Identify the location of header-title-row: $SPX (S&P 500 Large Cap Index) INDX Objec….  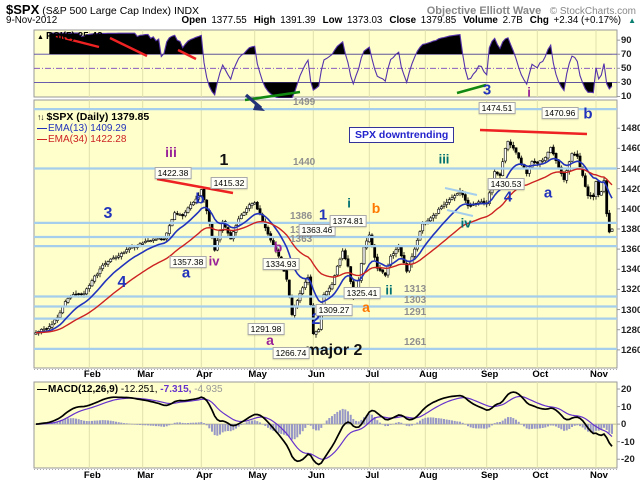
(321, 10).